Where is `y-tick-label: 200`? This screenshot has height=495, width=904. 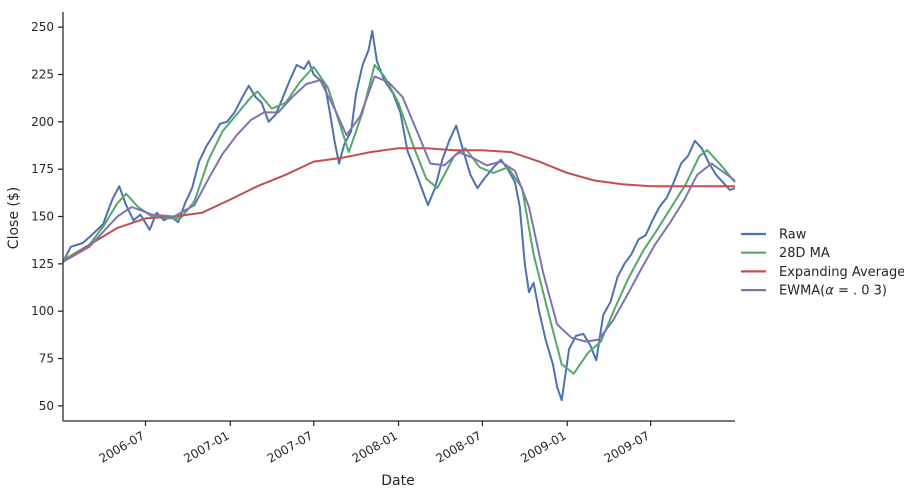 y-tick-label: 200 is located at coordinates (42, 122).